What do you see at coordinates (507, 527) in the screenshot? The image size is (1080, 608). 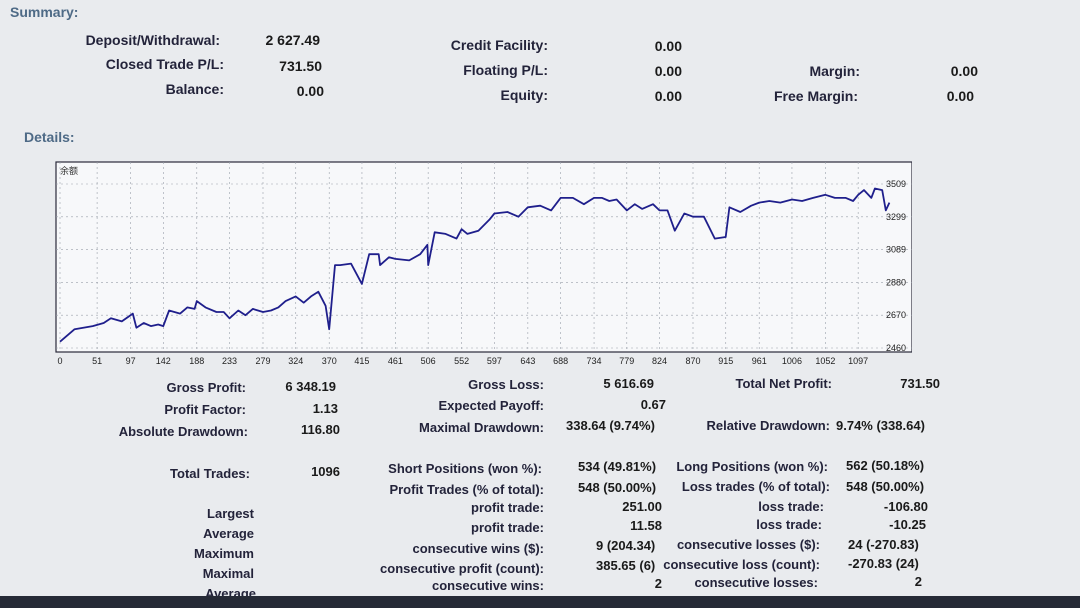 I see `average-profit-label: profit trade:` at bounding box center [507, 527].